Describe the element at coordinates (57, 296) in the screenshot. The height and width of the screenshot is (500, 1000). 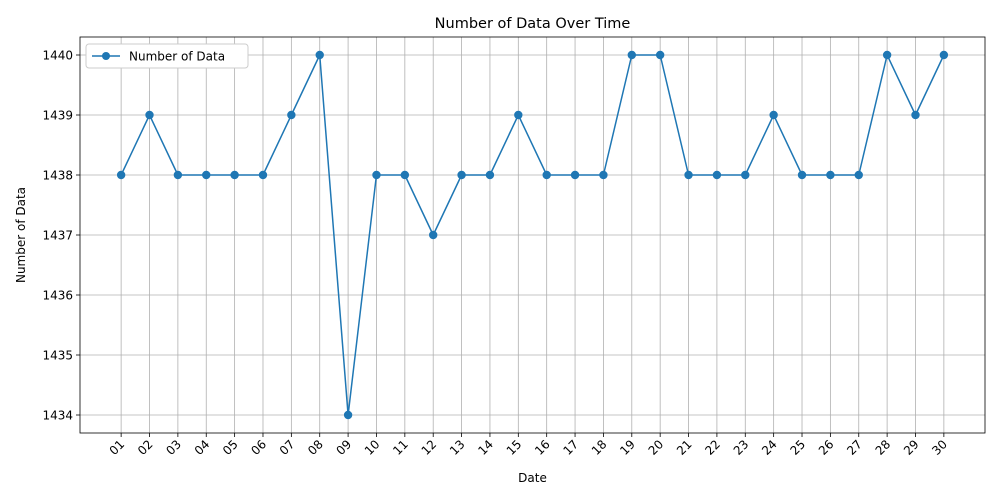
I see `y-tick-label: 1436` at that location.